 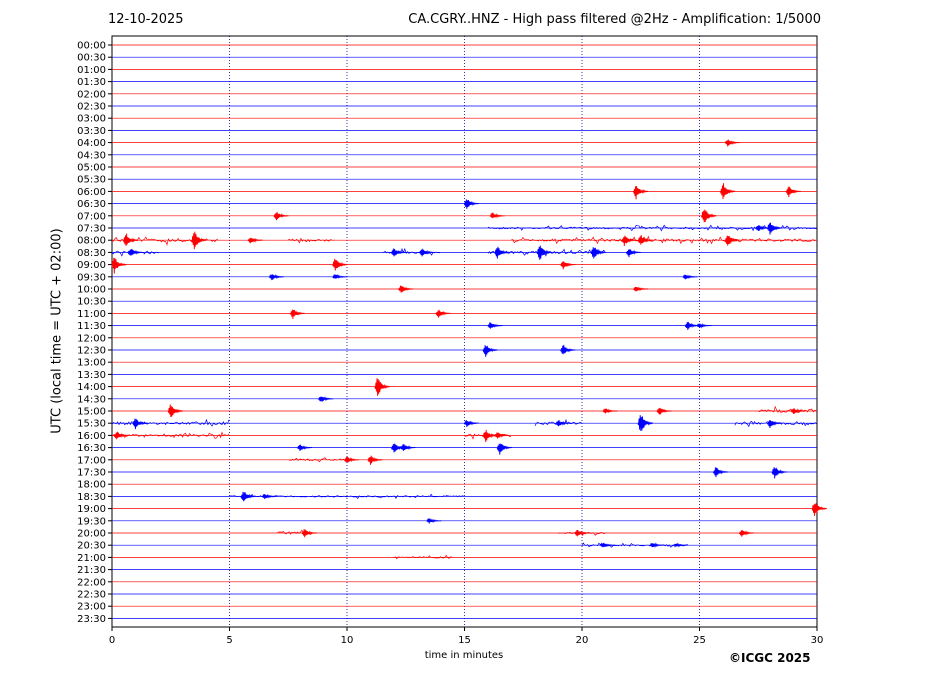 I want to click on event-0900-19.2, so click(x=568, y=265).